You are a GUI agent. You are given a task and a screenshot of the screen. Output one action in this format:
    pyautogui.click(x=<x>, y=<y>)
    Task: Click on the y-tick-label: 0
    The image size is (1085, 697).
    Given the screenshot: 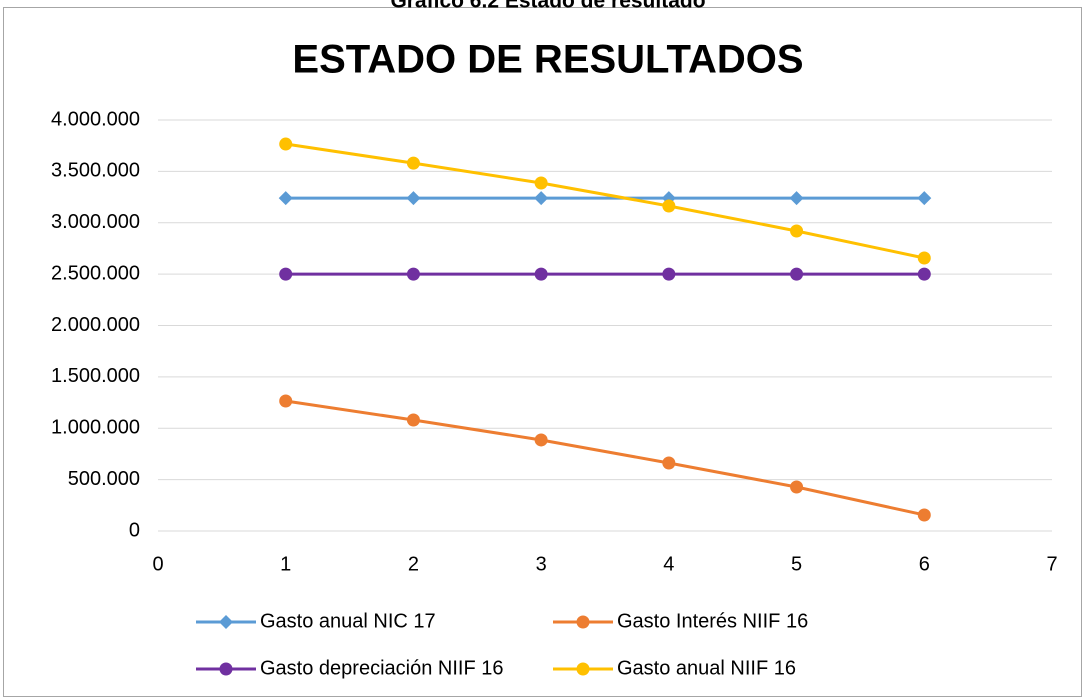 What is the action you would take?
    pyautogui.click(x=134, y=530)
    